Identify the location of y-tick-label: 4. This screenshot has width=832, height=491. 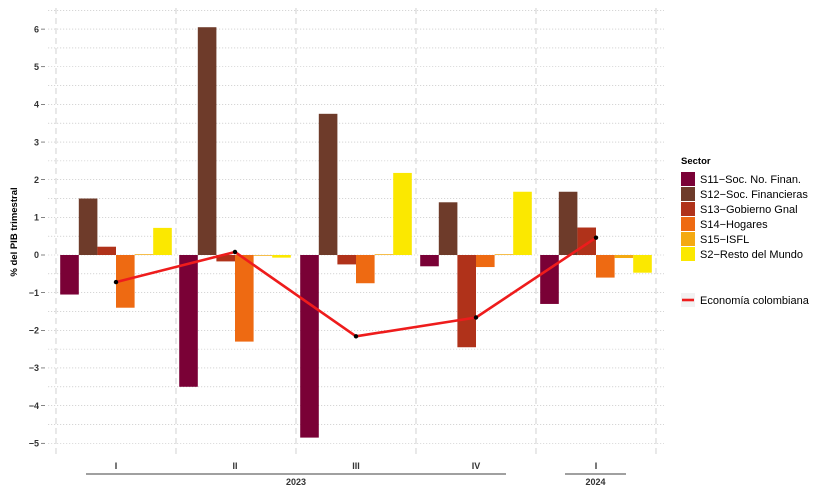
(36, 105).